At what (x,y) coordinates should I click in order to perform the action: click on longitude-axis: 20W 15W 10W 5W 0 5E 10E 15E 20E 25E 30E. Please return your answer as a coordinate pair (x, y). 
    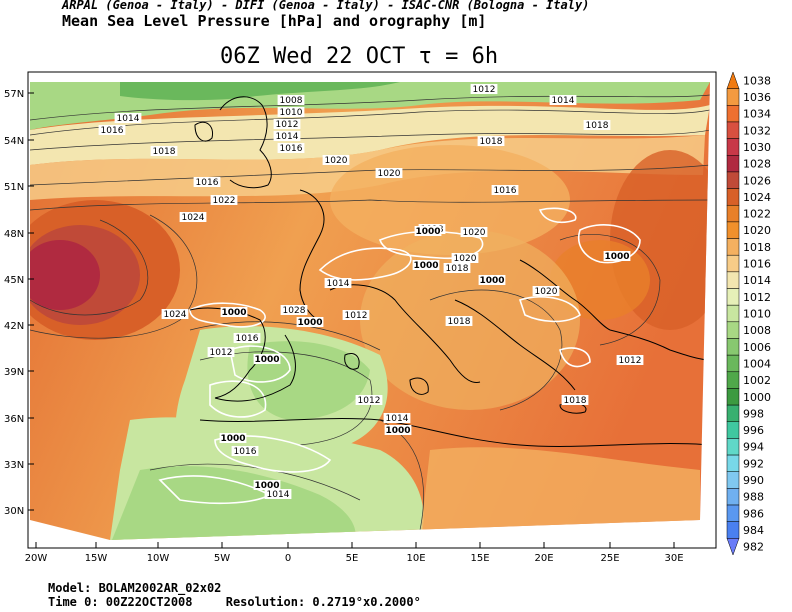
    Looking at the image, I should click on (354, 553).